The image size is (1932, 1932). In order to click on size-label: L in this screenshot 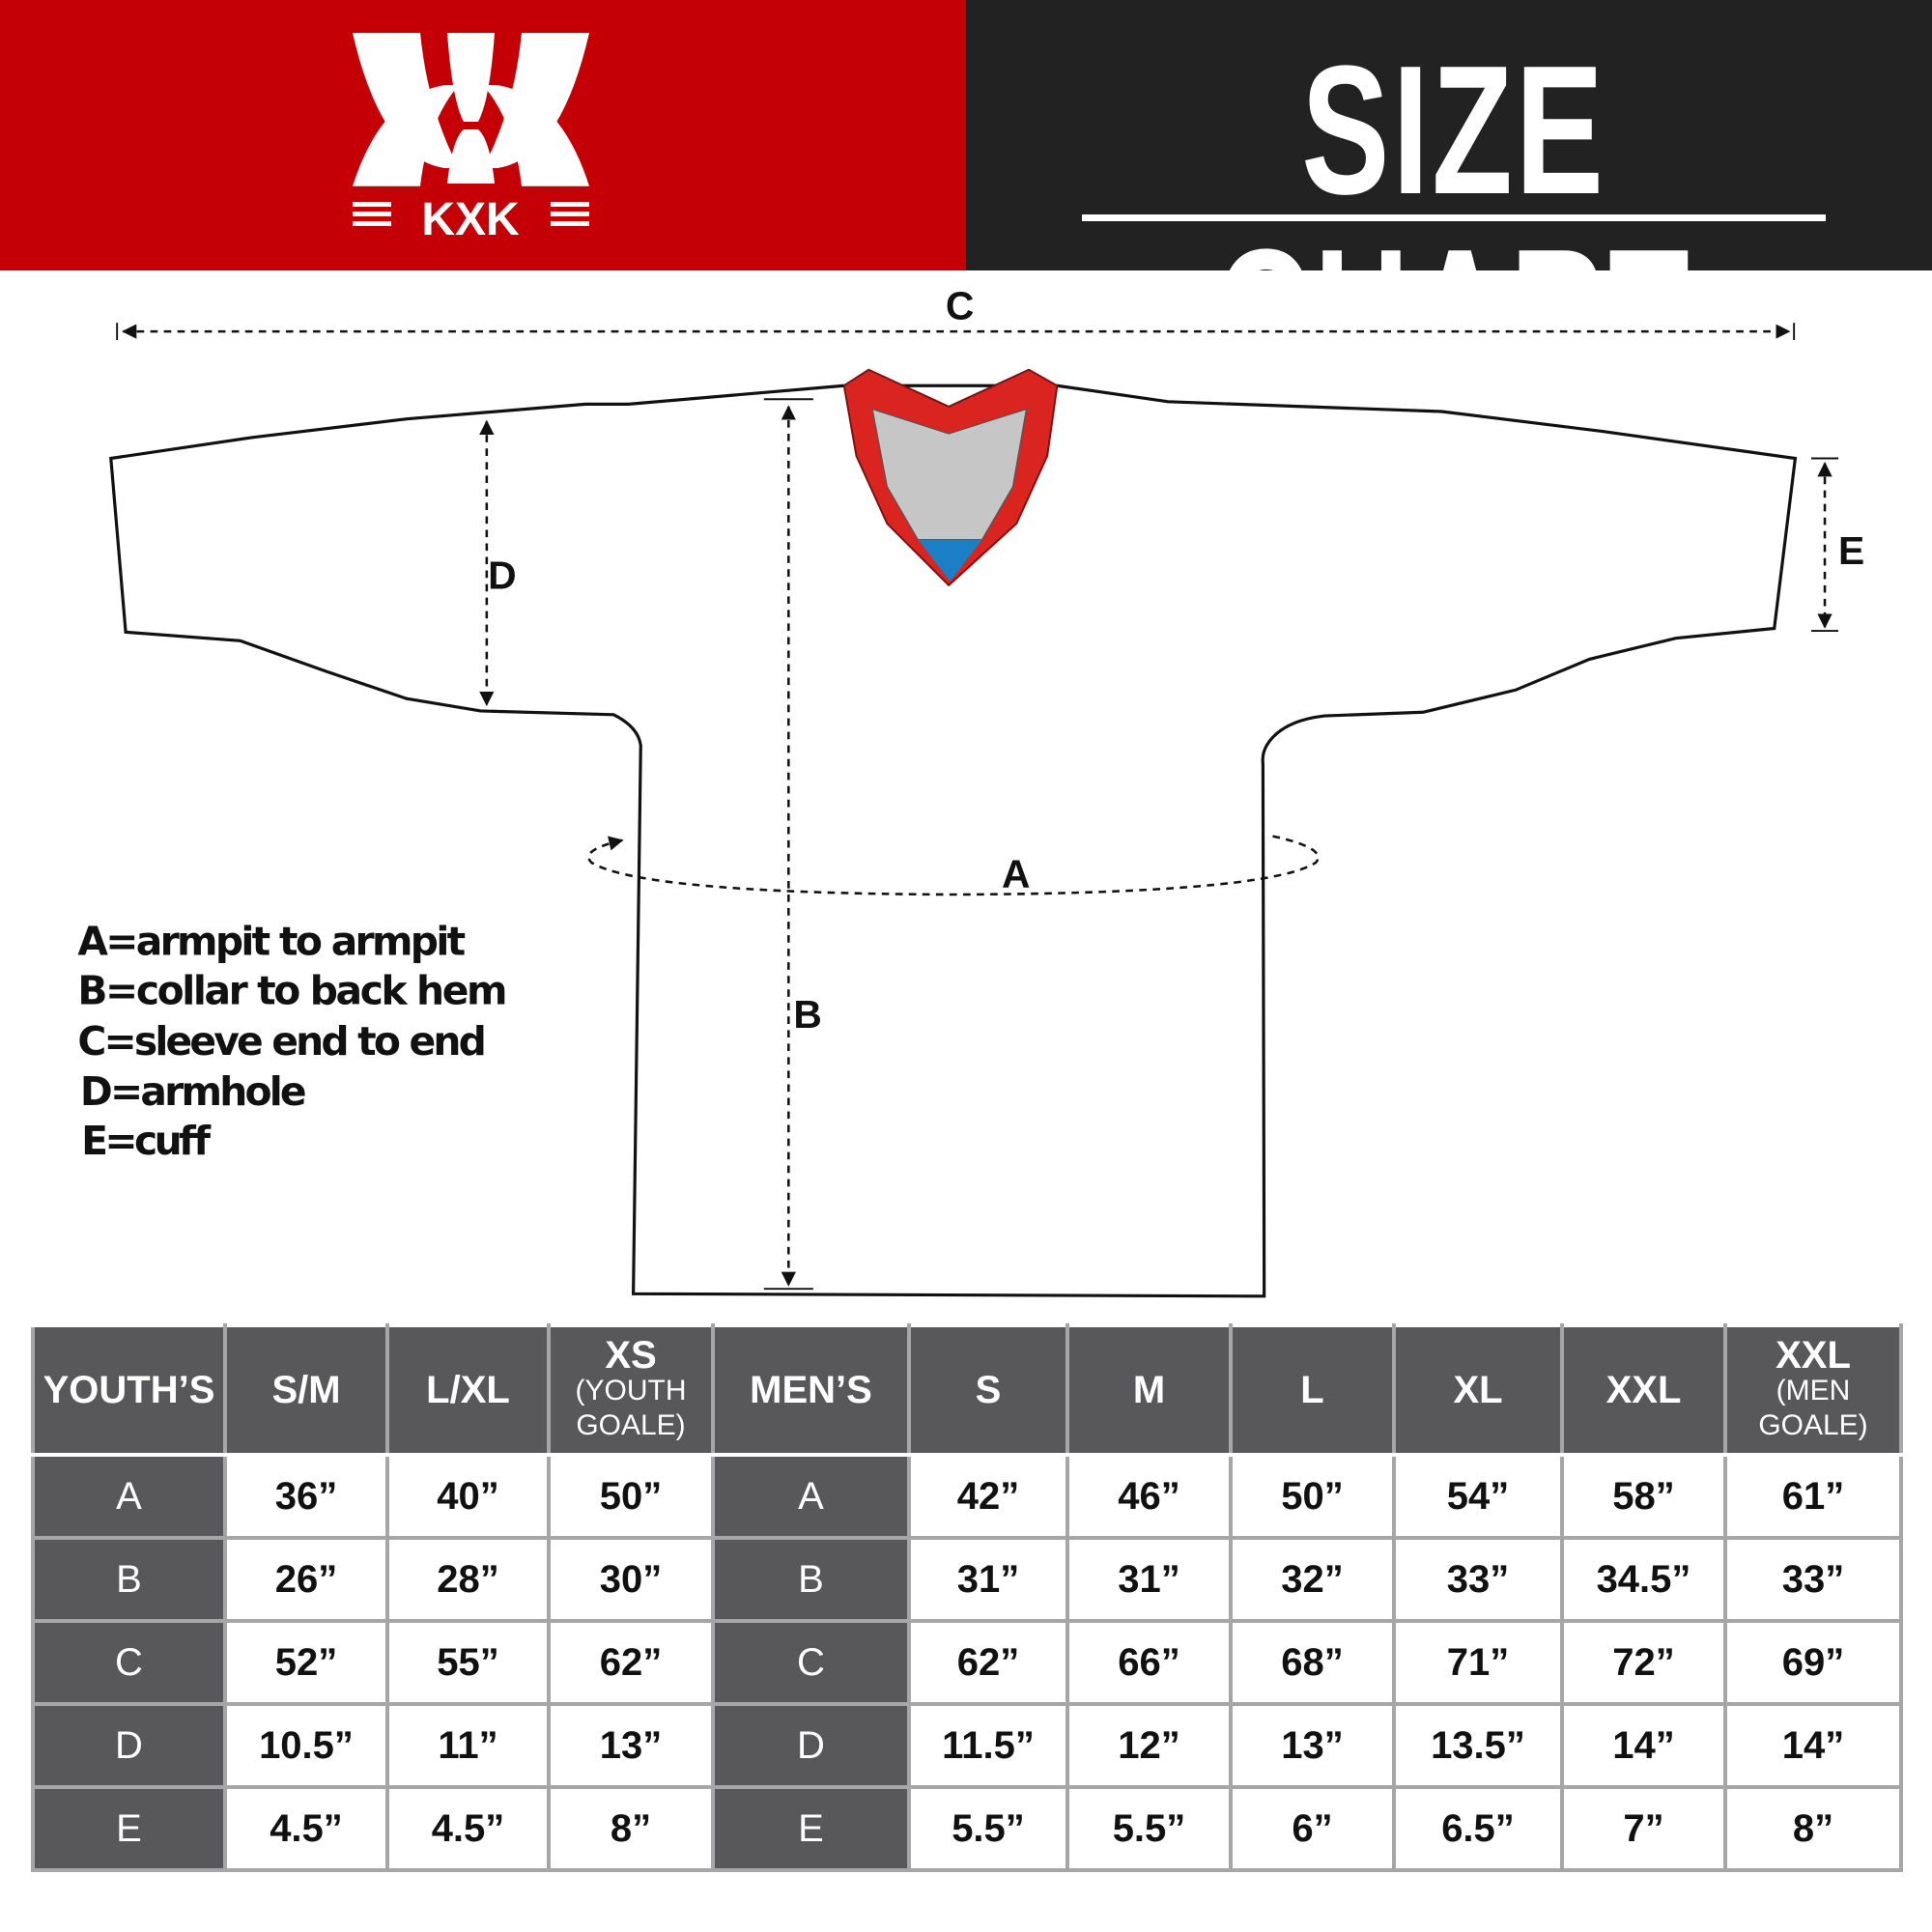, I will do `click(1312, 1390)`.